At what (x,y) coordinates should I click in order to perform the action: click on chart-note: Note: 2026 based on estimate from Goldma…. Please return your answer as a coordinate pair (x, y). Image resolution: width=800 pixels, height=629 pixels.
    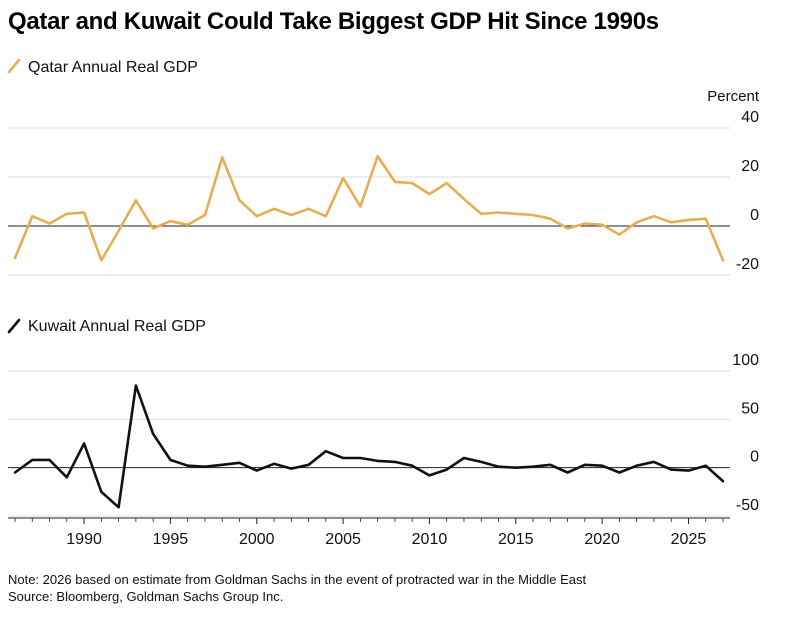
    Looking at the image, I should click on (297, 579).